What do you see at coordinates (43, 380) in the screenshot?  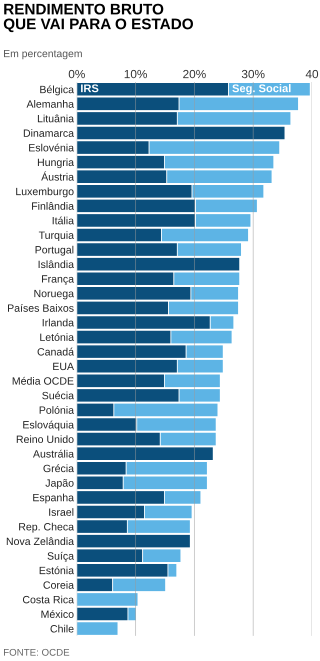 I see `y-tick-label: Média OCDE` at bounding box center [43, 380].